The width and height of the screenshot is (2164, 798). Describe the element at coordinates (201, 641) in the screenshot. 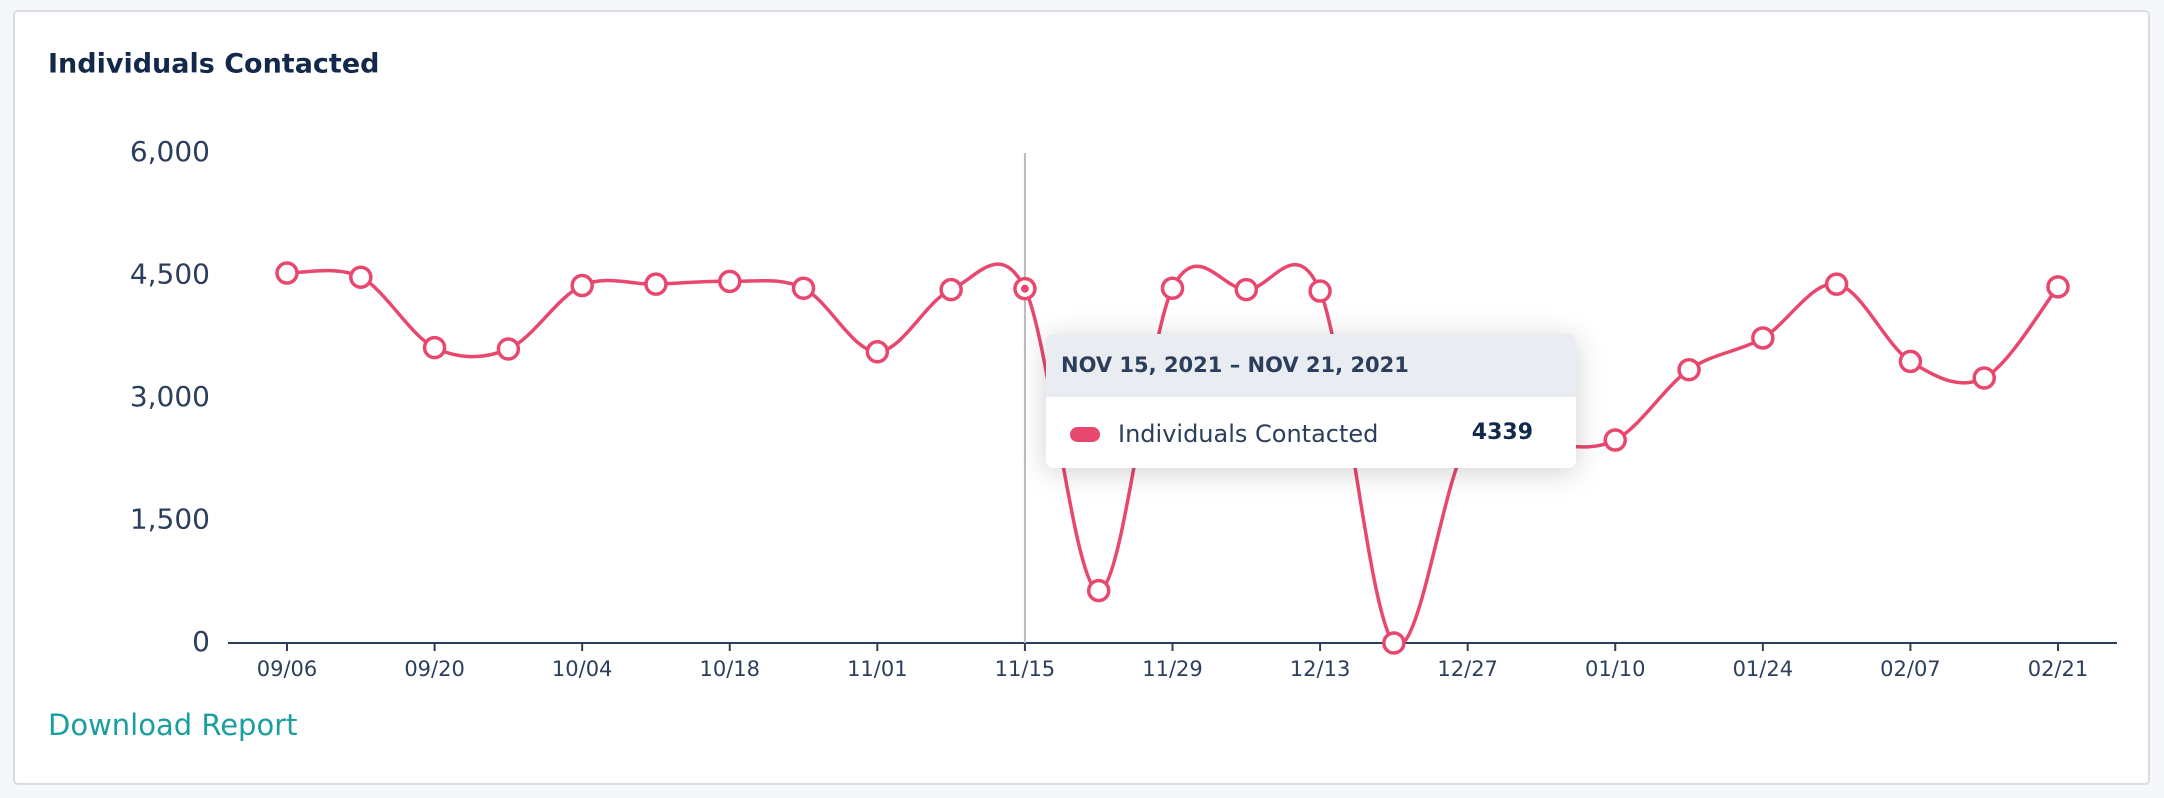

I see `y-tick-label: 0` at that location.